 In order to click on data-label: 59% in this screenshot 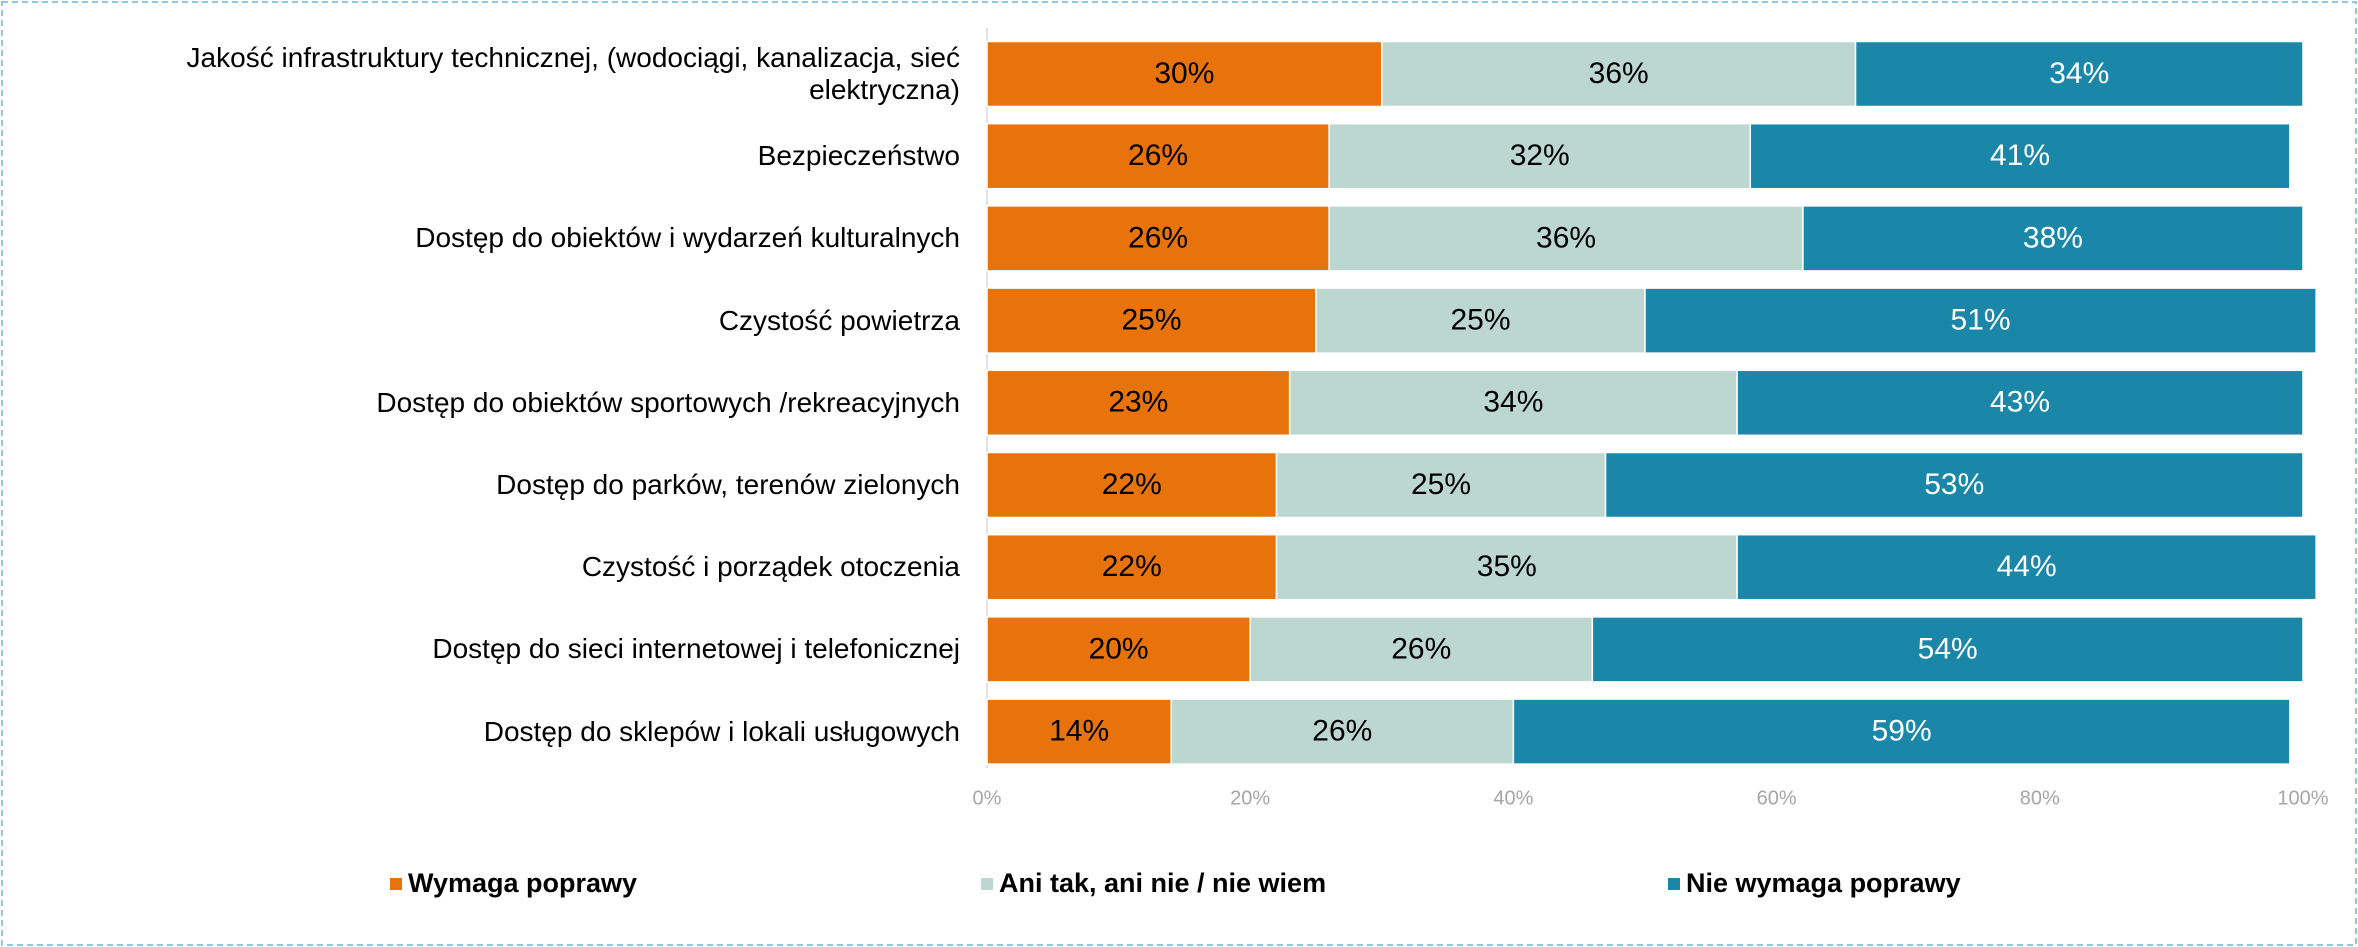, I will do `click(1902, 731)`.